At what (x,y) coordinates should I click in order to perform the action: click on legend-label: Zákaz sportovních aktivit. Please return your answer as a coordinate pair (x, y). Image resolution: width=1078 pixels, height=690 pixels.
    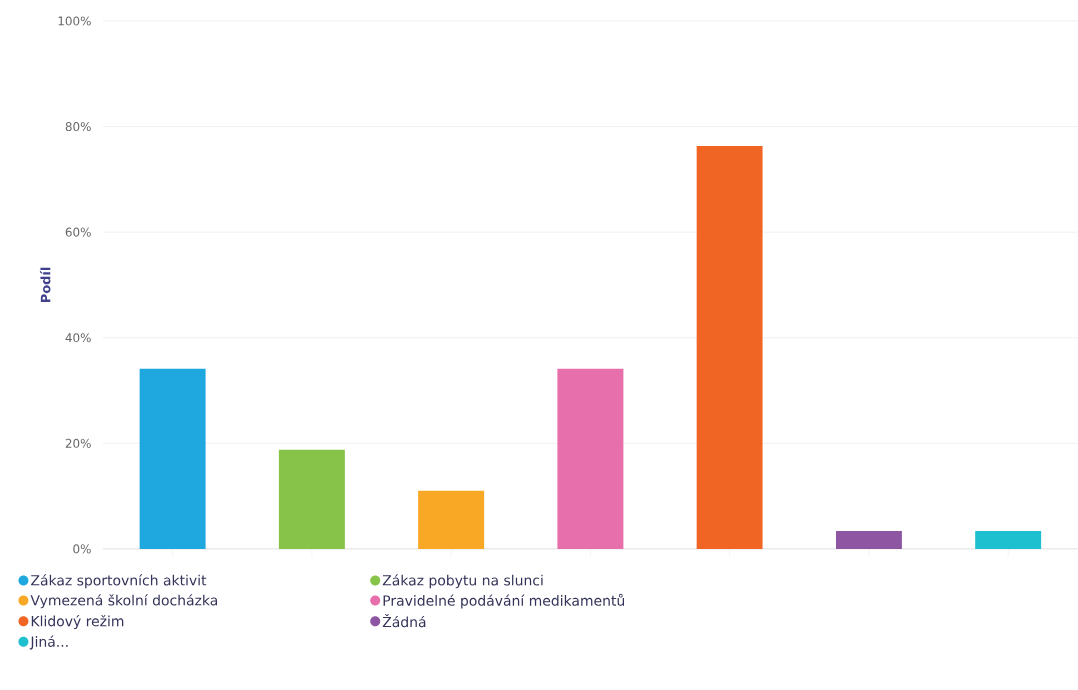
    Looking at the image, I should click on (119, 581).